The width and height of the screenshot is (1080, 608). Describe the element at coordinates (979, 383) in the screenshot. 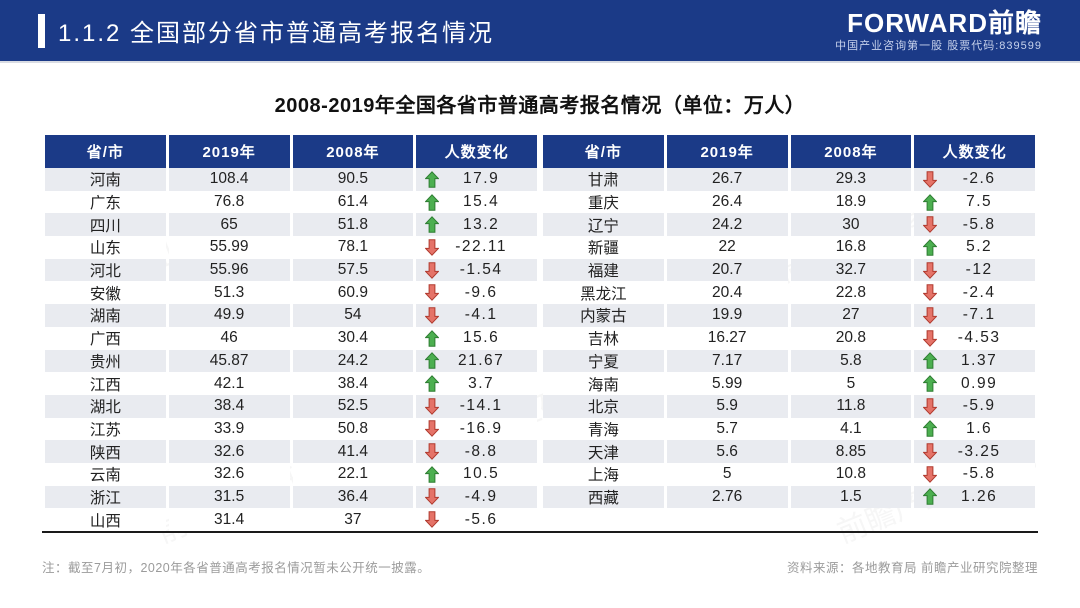

I see `change-value: 0.99` at that location.